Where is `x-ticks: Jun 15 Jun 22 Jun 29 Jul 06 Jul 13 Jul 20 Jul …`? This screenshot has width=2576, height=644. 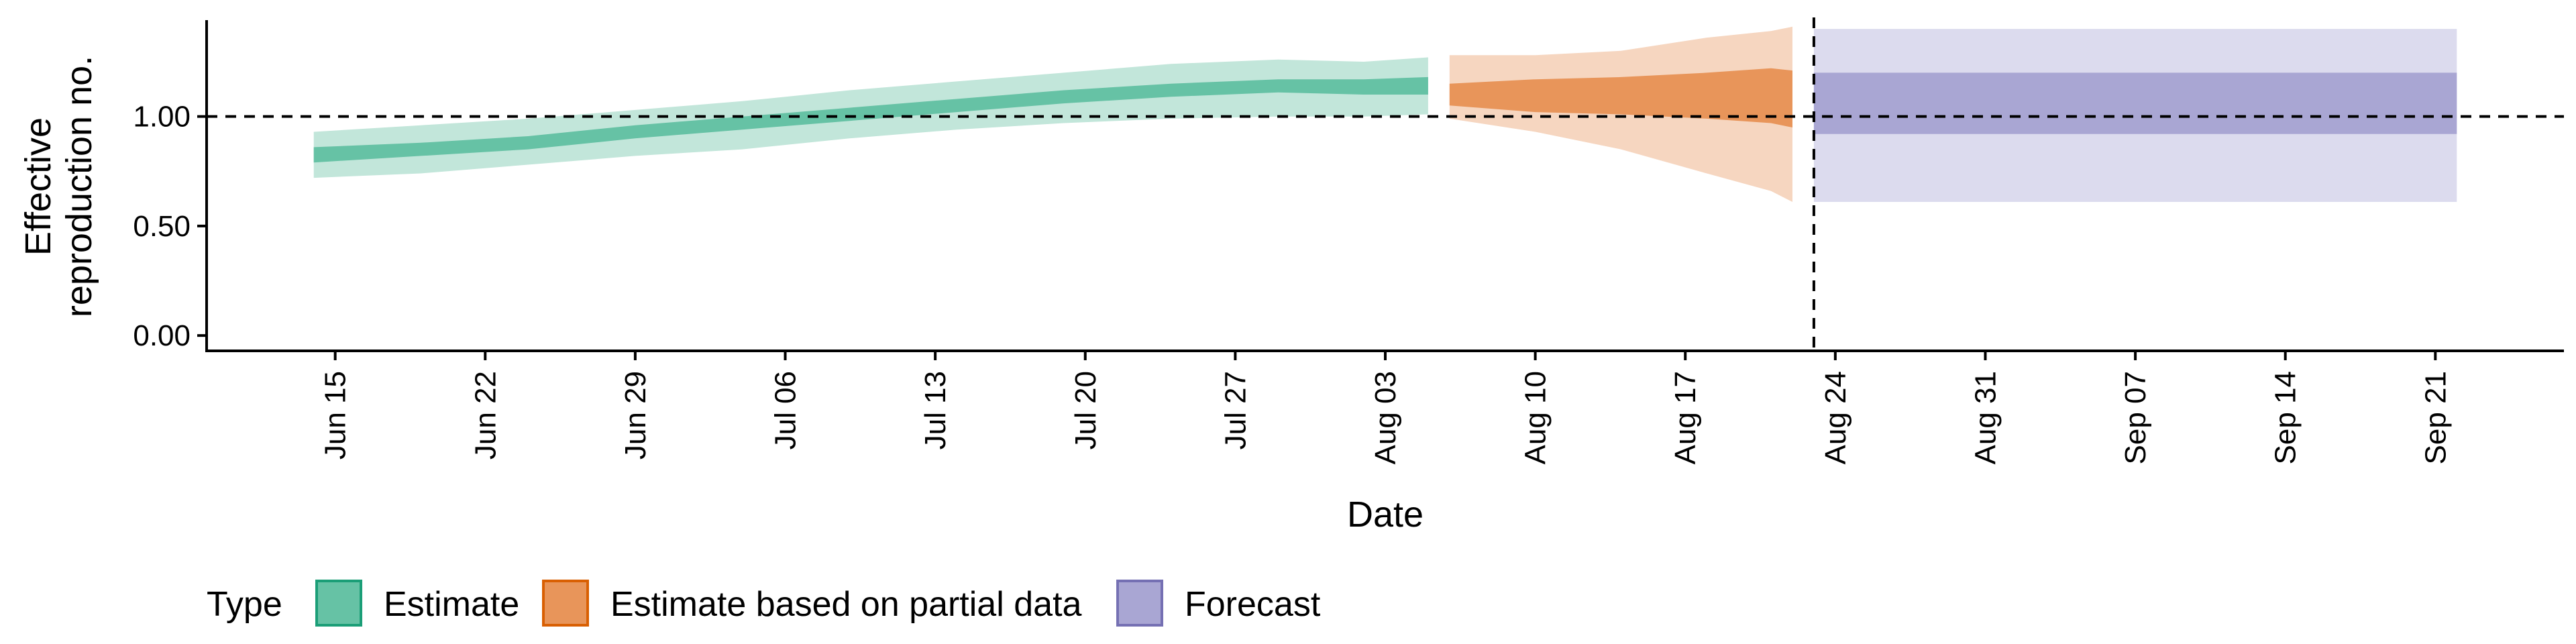 x-ticks: Jun 15 Jun 22 Jun 29 Jul 06 Jul 13 Jul 20 Jul … is located at coordinates (1385, 407).